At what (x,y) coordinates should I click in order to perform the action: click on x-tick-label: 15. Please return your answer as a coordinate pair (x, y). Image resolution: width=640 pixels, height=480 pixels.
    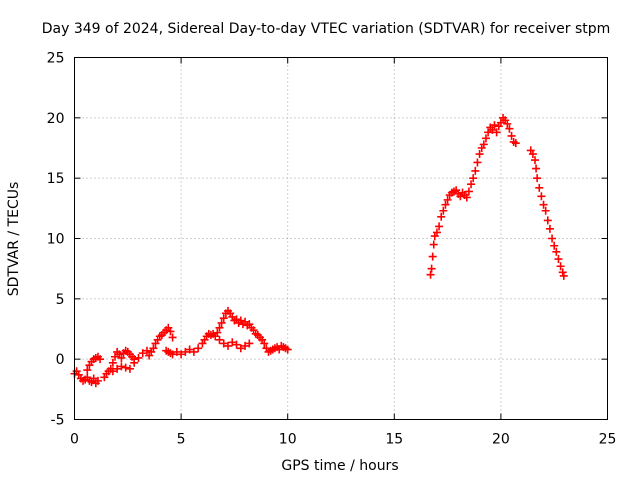
    Looking at the image, I should click on (394, 440).